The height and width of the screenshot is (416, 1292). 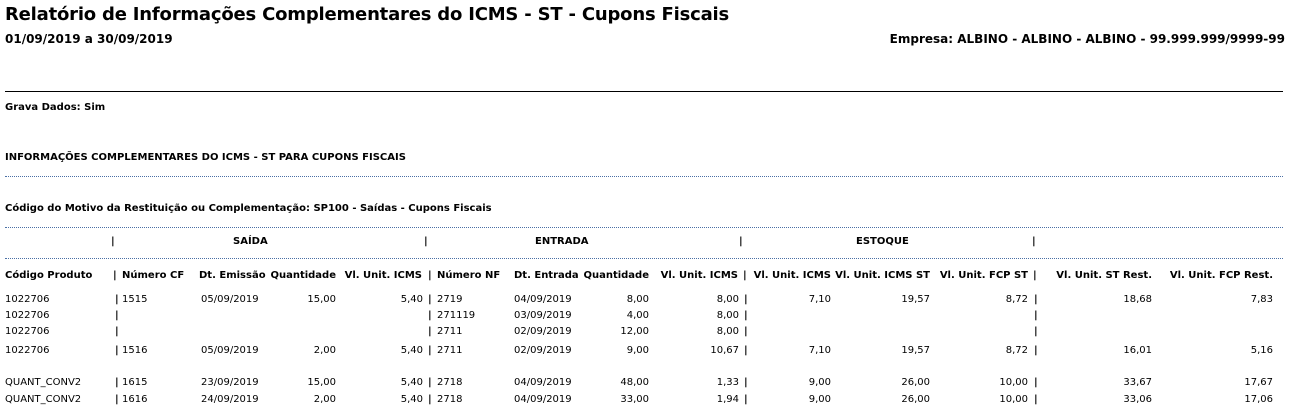 What do you see at coordinates (456, 315) in the screenshot?
I see `cell-numero-nf: 271119` at bounding box center [456, 315].